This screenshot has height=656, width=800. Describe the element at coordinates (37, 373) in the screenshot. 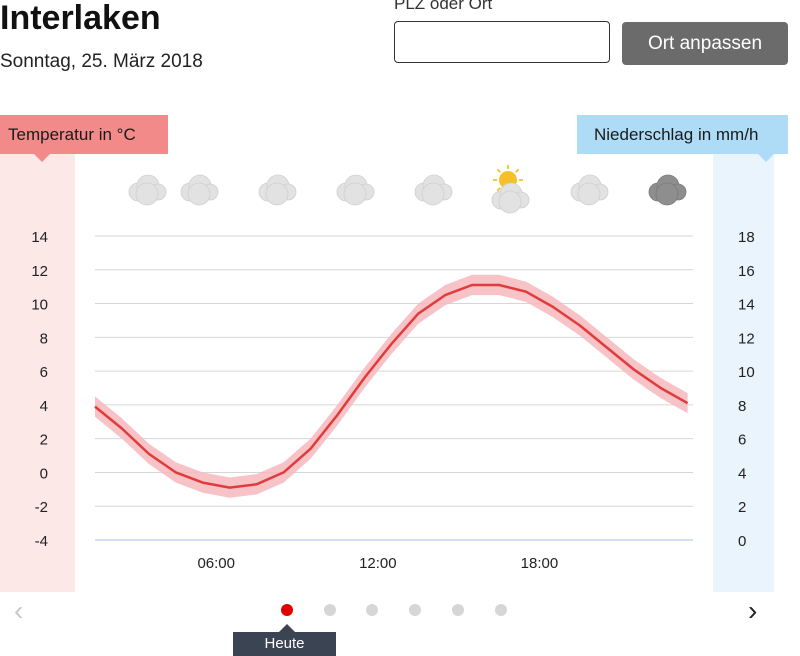

I see `temperature-axis-band` at that location.